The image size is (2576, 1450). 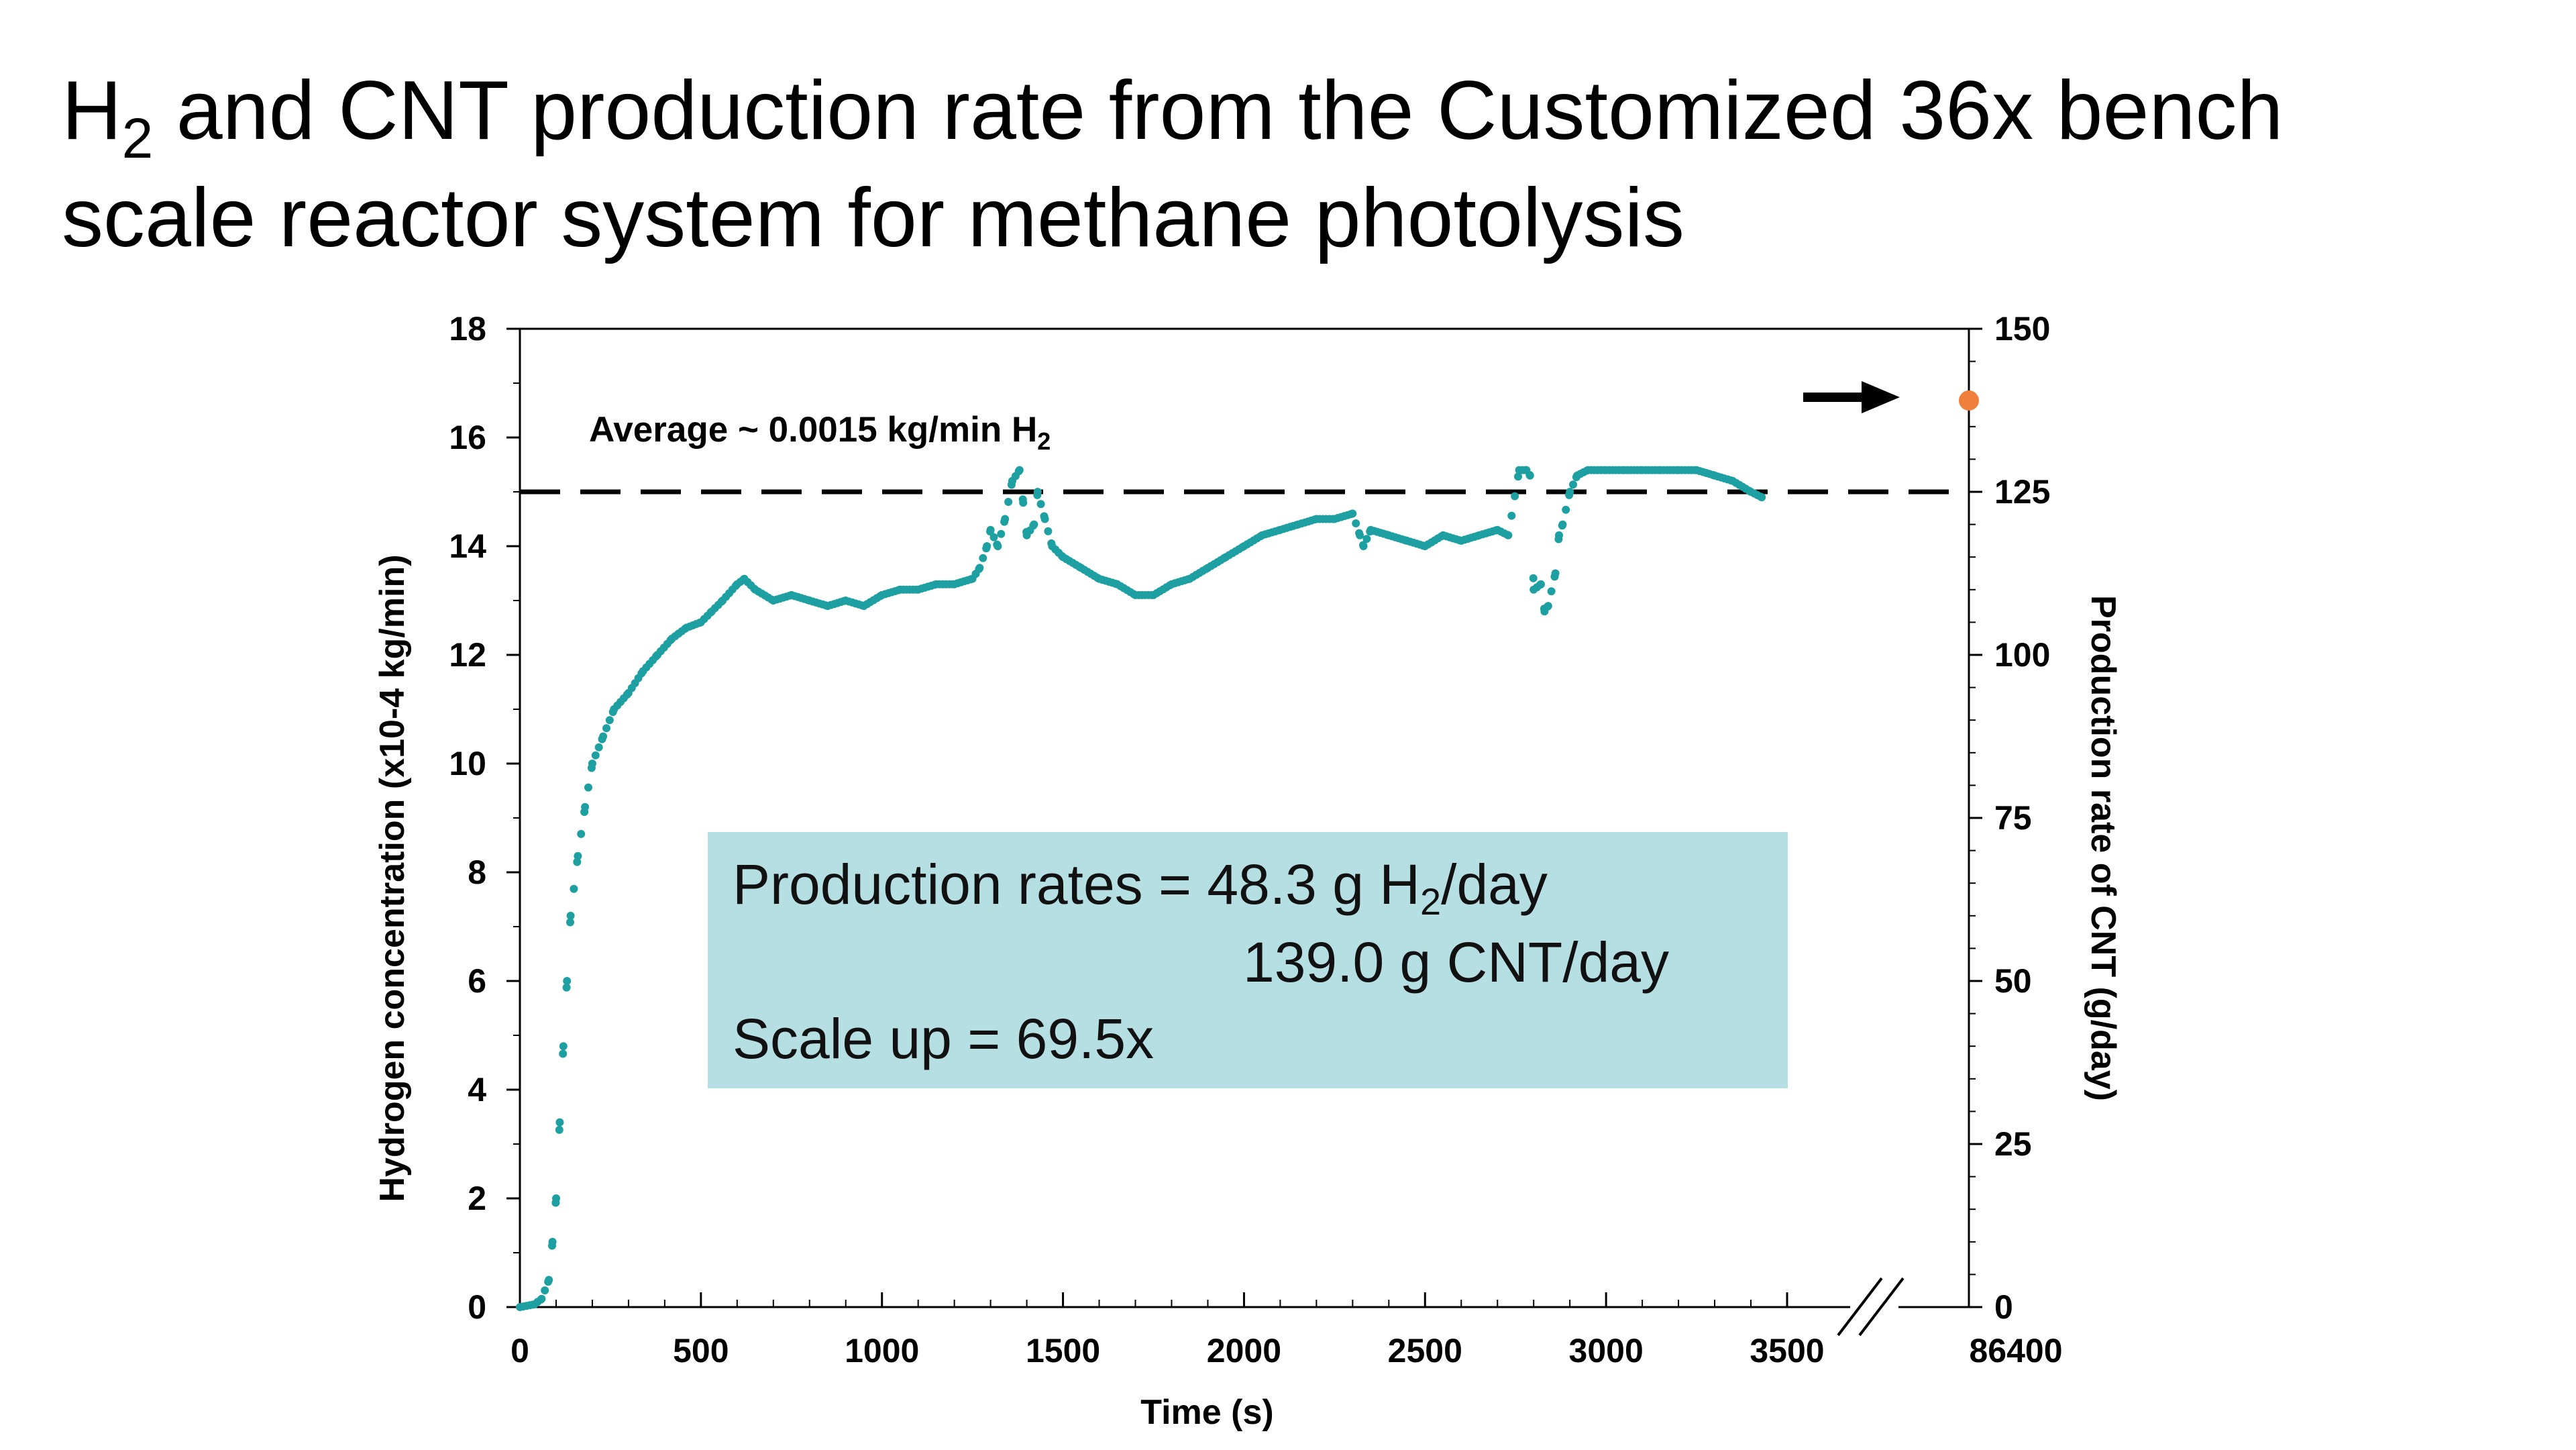 I want to click on y-left-tick-label: 0, so click(x=477, y=1307).